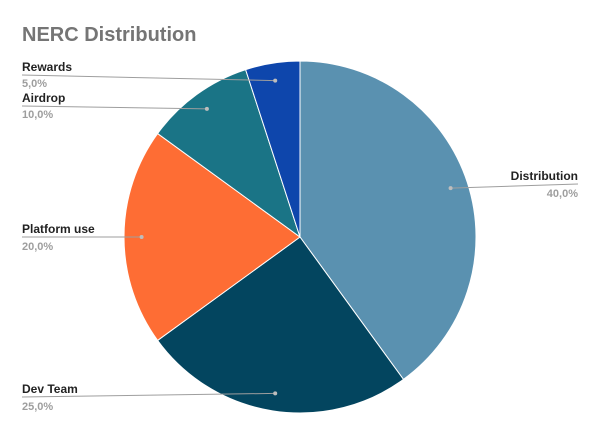 The width and height of the screenshot is (600, 436). Describe the element at coordinates (275, 80) in the screenshot. I see `leader-dot-rewards` at that location.